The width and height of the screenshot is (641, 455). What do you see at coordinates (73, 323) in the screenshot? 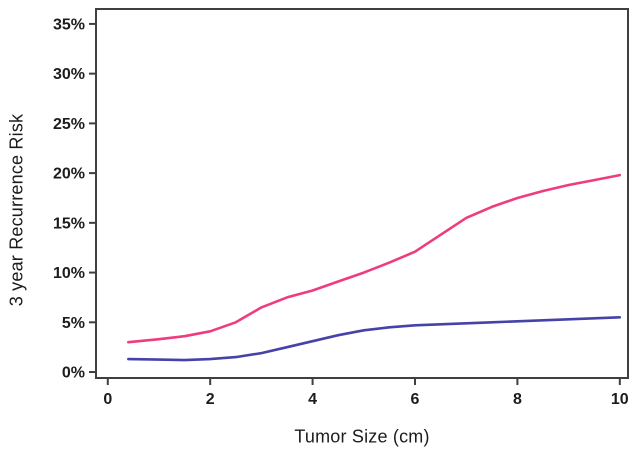
I see `y-tick-label: 5%` at bounding box center [73, 323].